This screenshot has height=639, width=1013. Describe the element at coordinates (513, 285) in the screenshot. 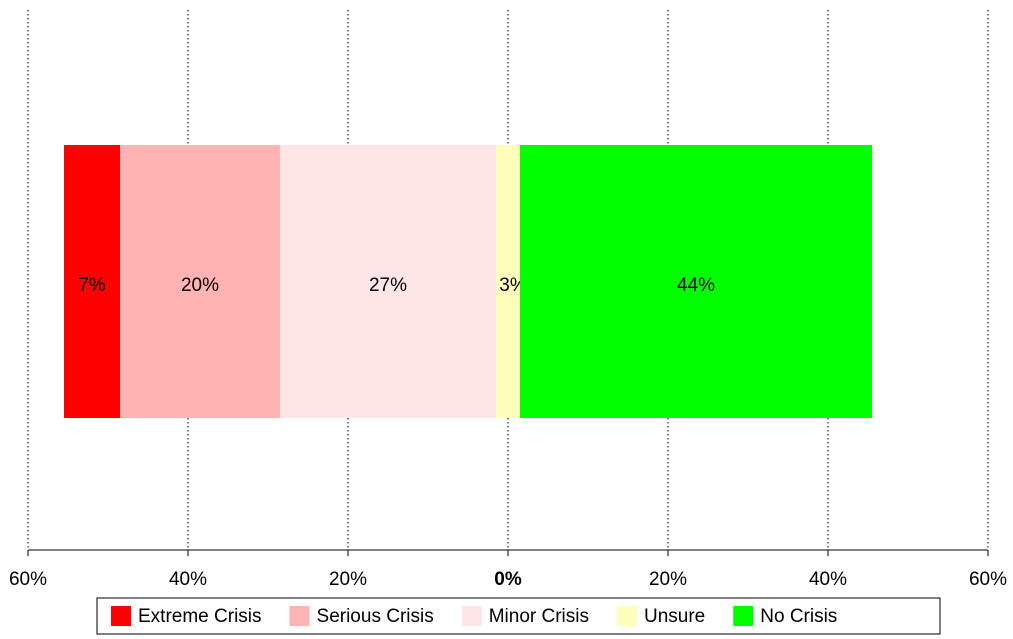

I see `value-label: 3%` at that location.